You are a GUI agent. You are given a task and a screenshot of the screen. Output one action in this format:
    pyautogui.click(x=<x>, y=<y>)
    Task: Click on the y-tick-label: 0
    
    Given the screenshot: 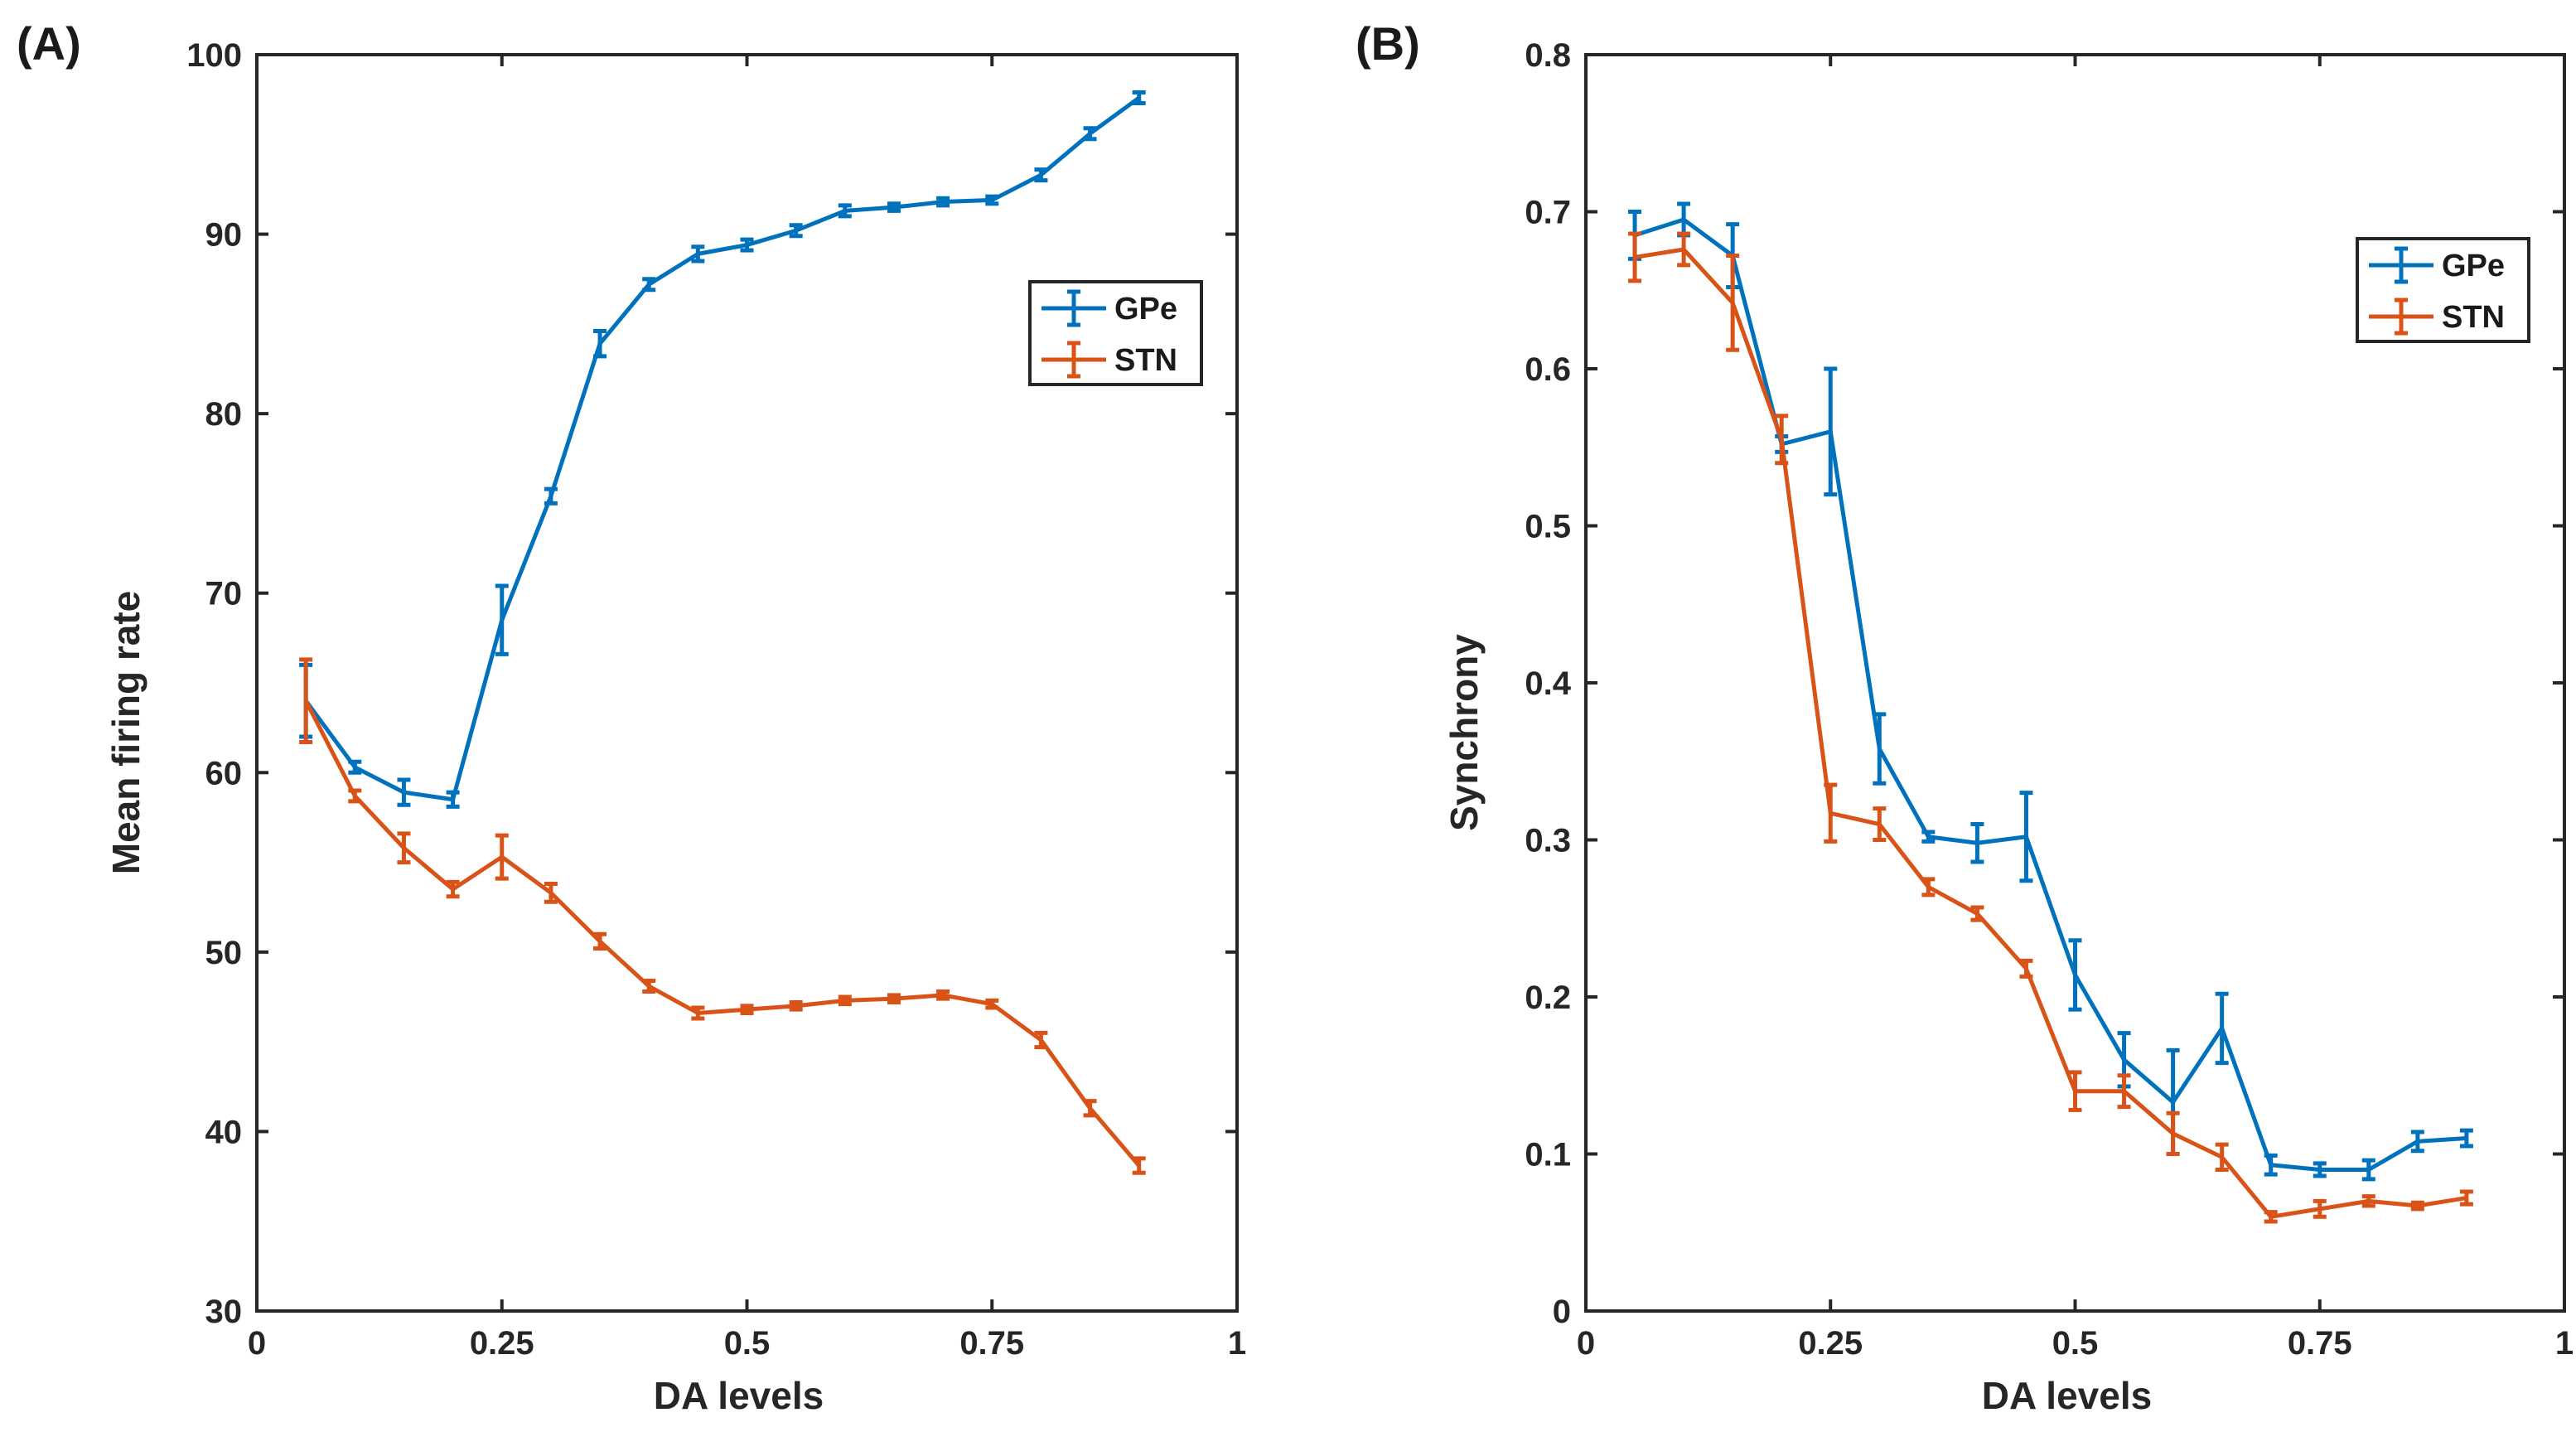 What is the action you would take?
    pyautogui.click(x=1562, y=1312)
    